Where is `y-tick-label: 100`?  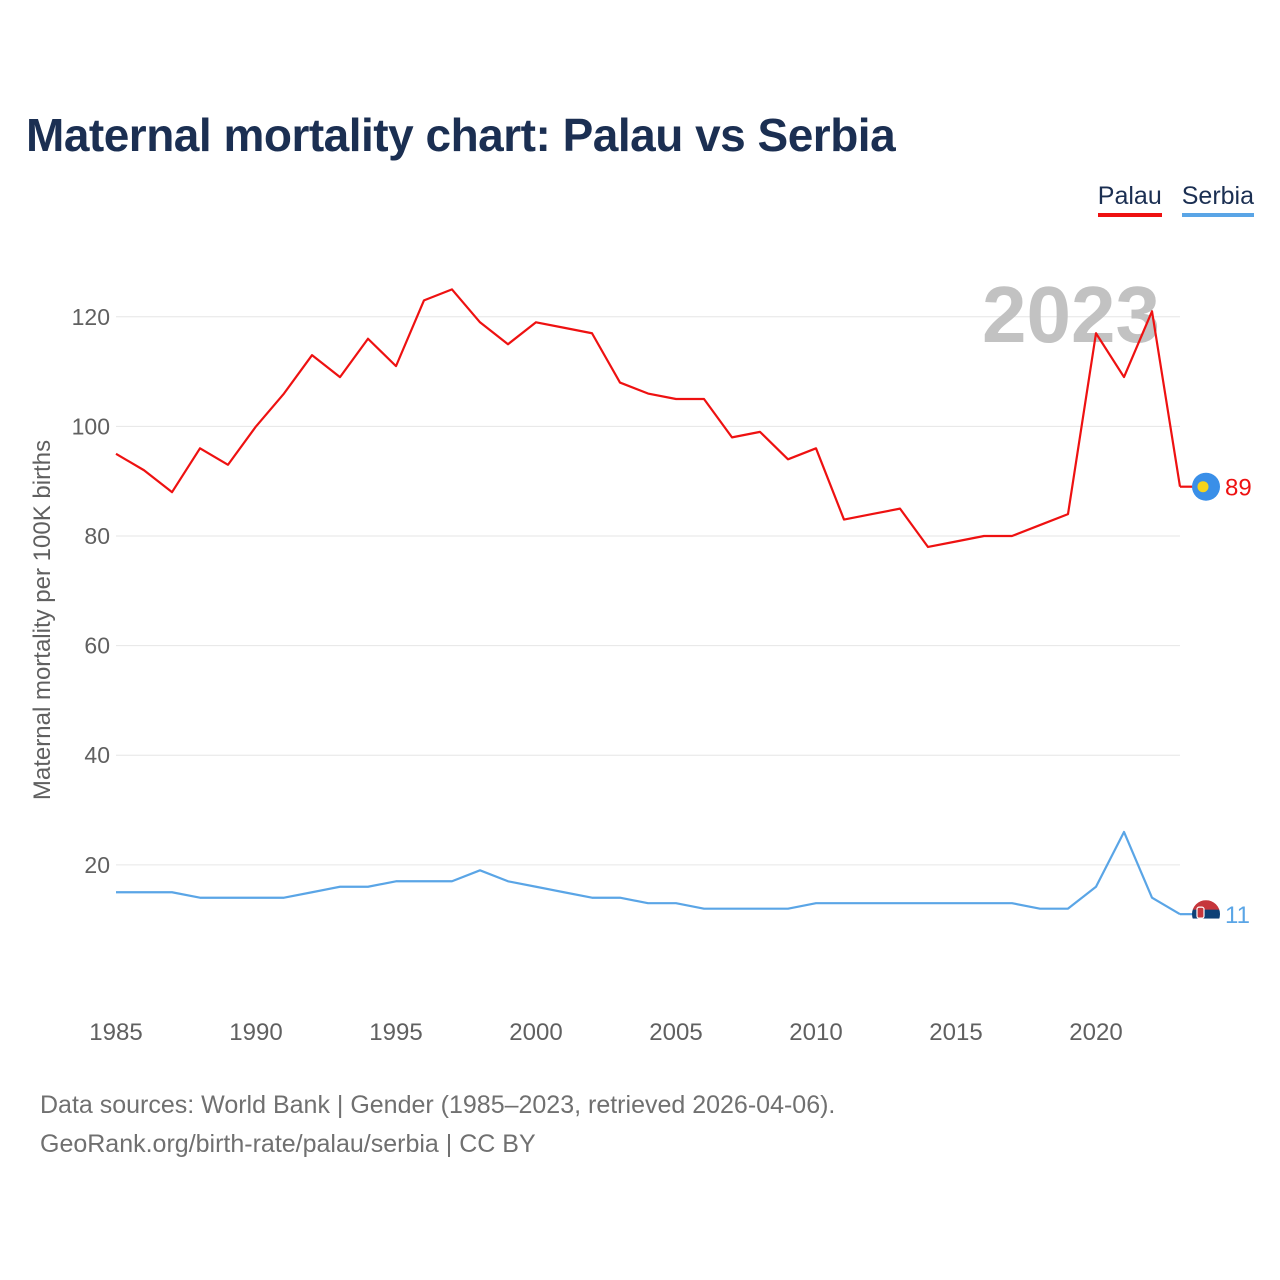 y-tick-label: 100 is located at coordinates (91, 426).